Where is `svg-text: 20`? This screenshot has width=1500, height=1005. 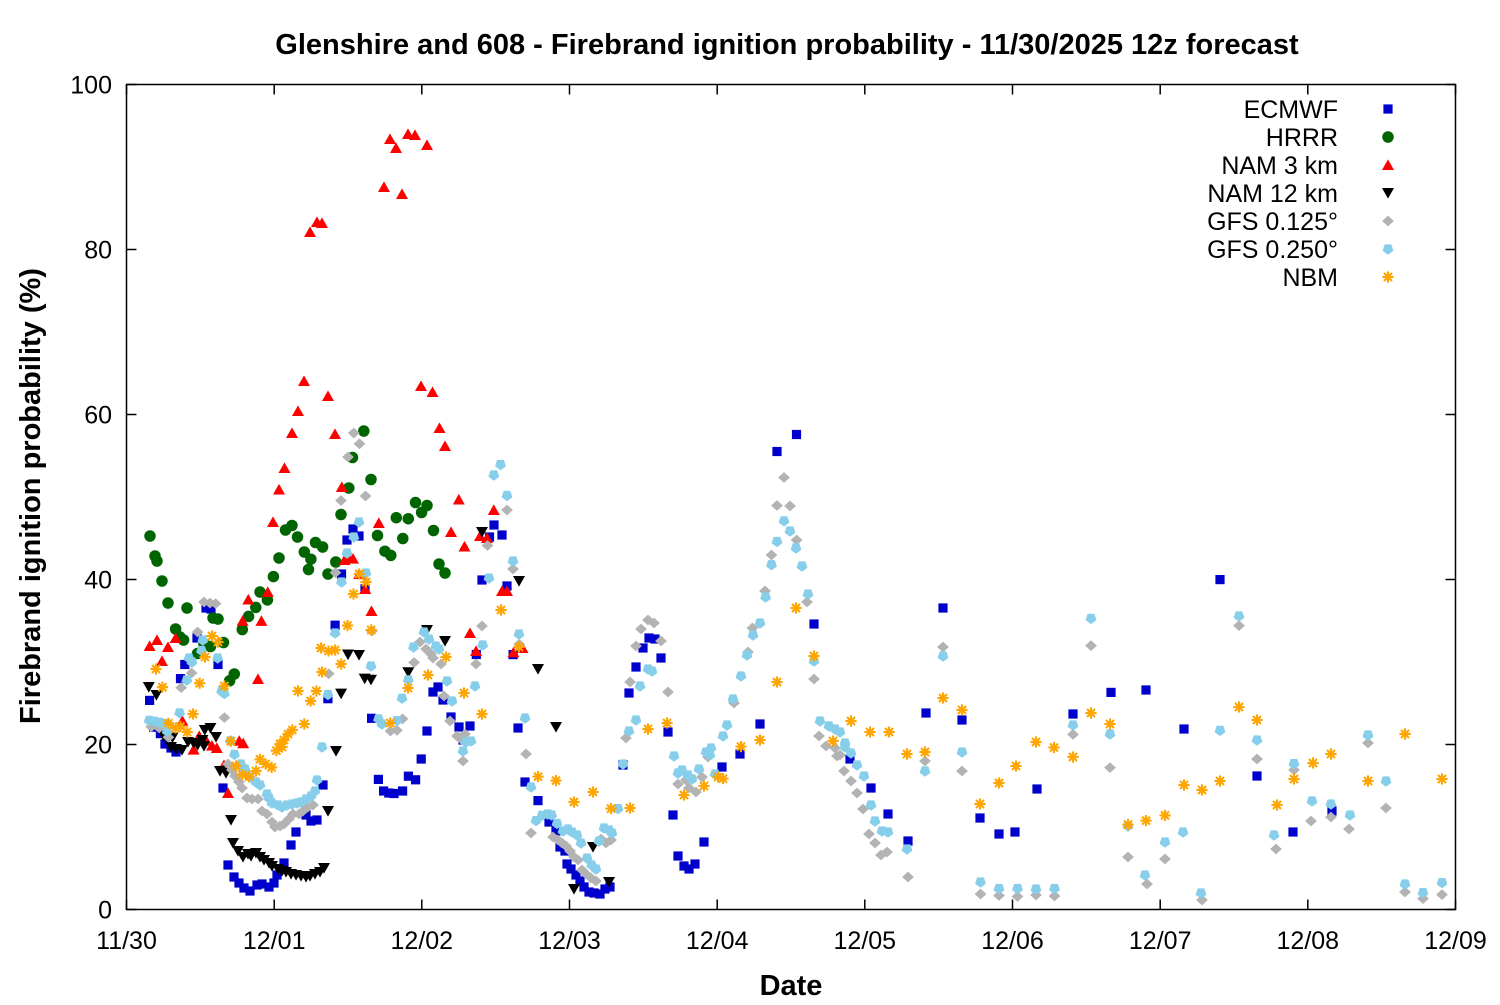 svg-text: 20 is located at coordinates (98, 746).